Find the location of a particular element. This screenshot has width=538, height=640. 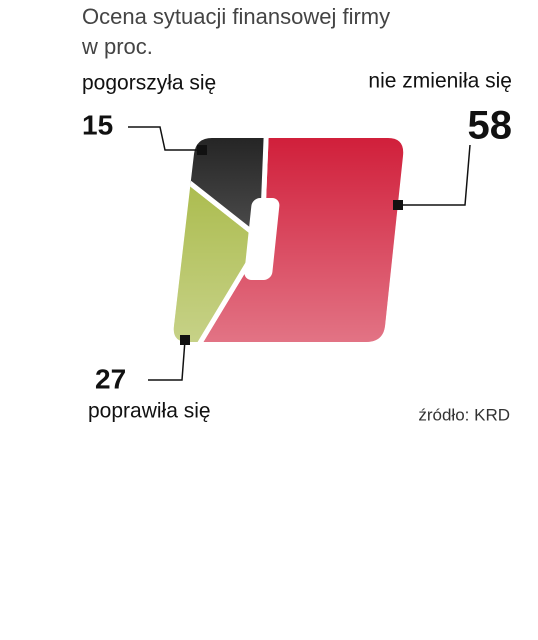

center-hole is located at coordinates (262, 239).